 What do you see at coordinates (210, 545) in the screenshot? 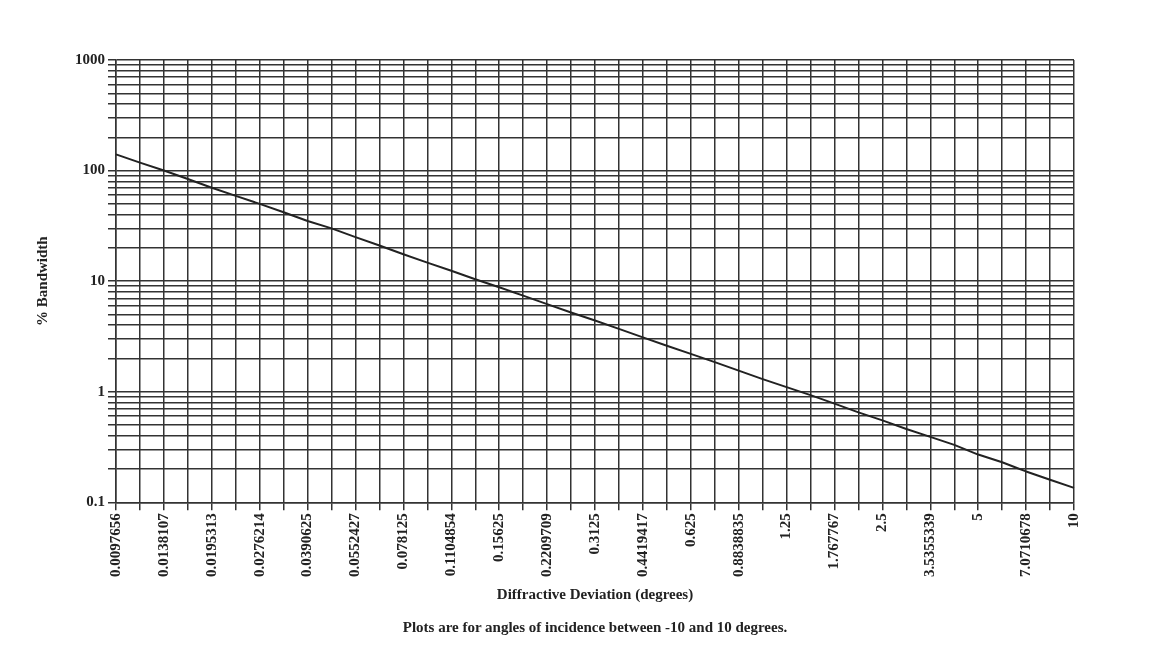
I see `x-tick-label: 0.0195313` at bounding box center [210, 545].